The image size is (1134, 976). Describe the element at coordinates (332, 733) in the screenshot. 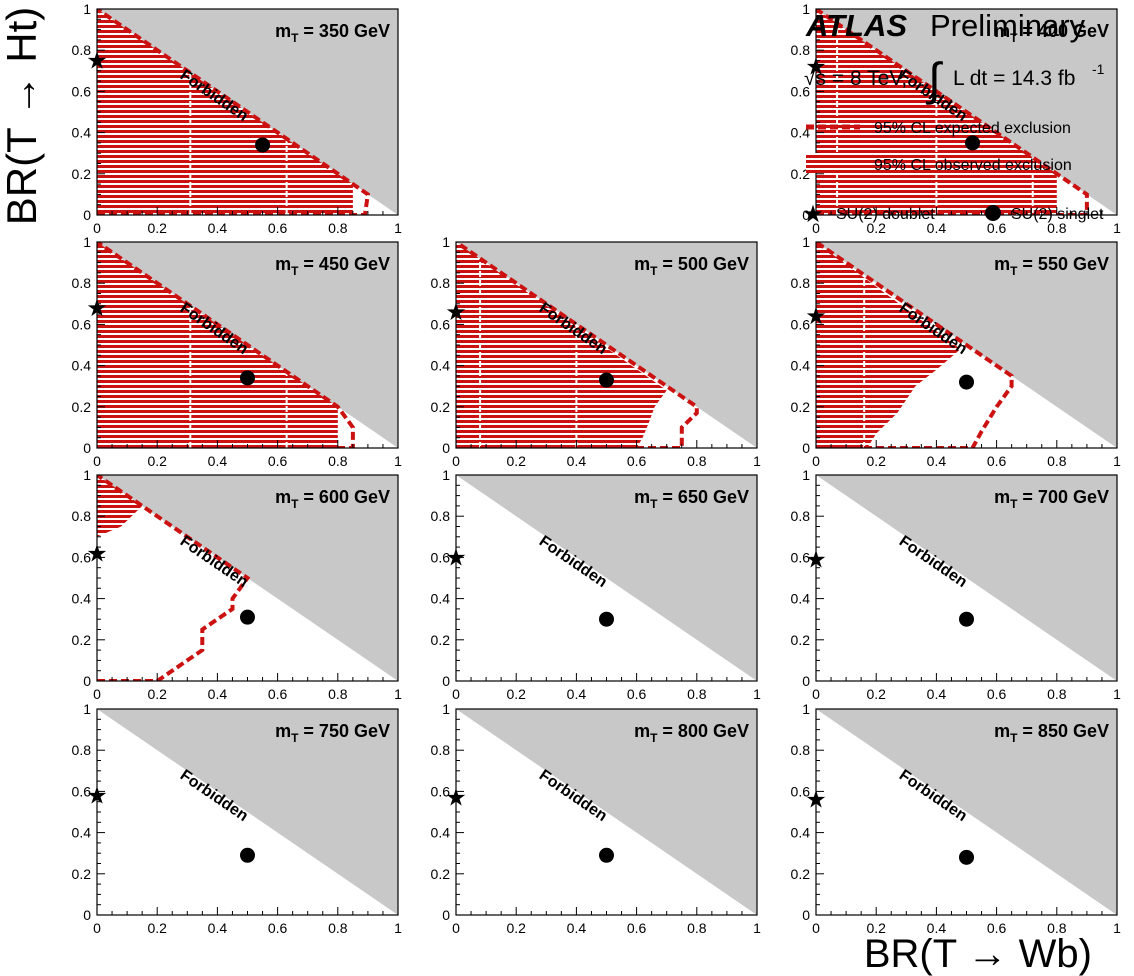

I see `panel-title: mT = 750 GeV` at that location.